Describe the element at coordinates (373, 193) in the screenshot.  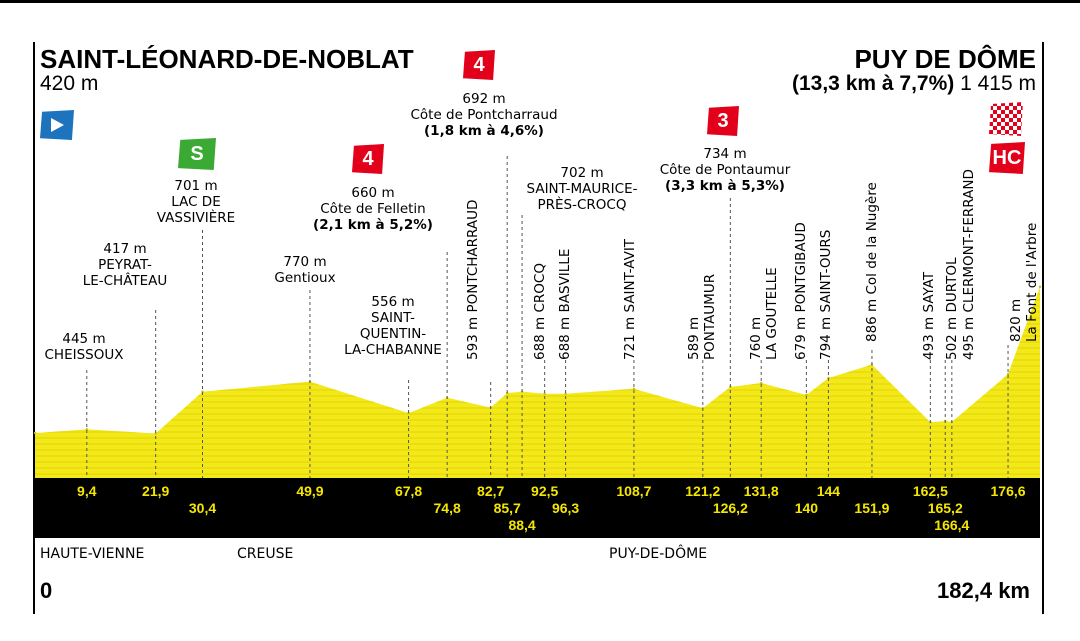
I see `label-line: 660 m` at that location.